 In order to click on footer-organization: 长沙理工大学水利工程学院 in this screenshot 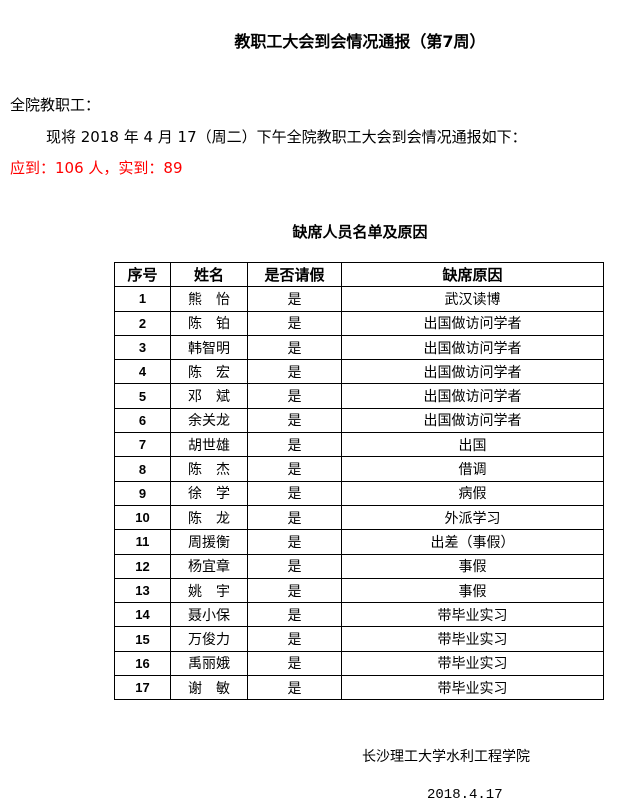, I will do `click(446, 757)`.